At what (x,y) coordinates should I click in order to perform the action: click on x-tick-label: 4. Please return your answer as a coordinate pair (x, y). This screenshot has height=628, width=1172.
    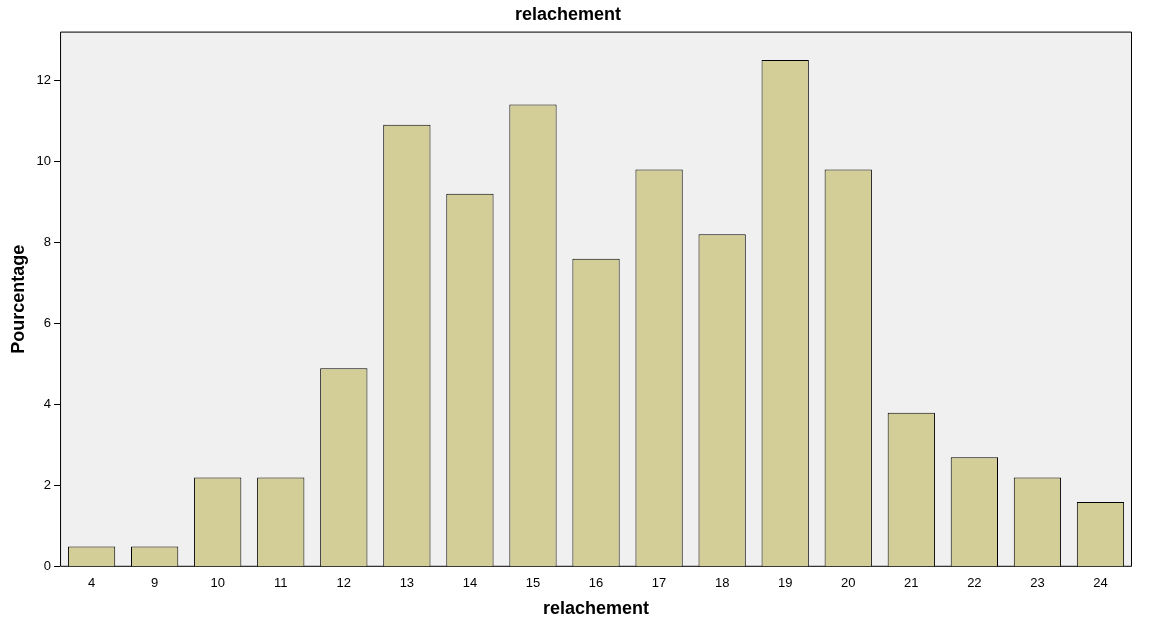
    Looking at the image, I should click on (91, 583).